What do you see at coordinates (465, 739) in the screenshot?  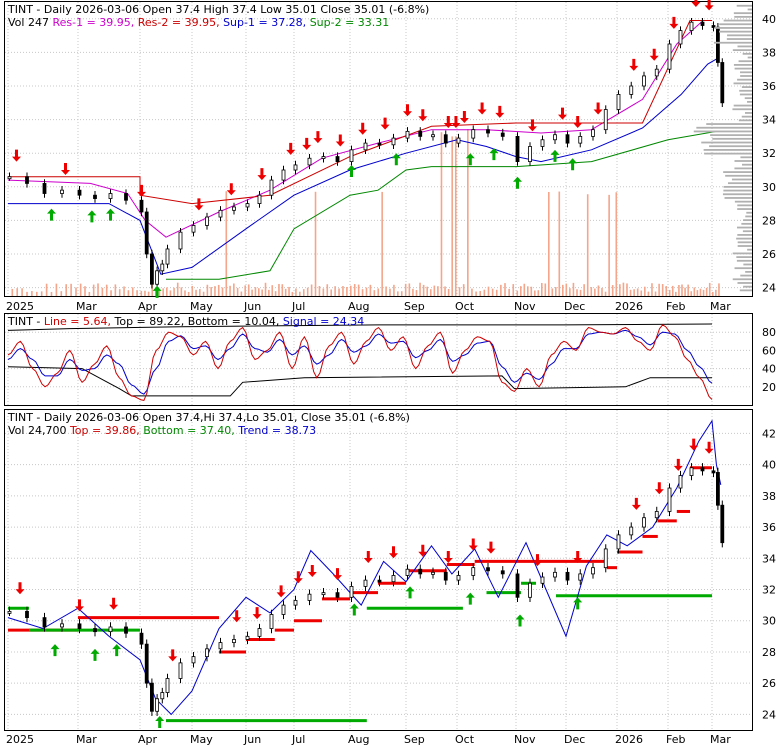 I see `x-tick-label: Oct` at bounding box center [465, 739].